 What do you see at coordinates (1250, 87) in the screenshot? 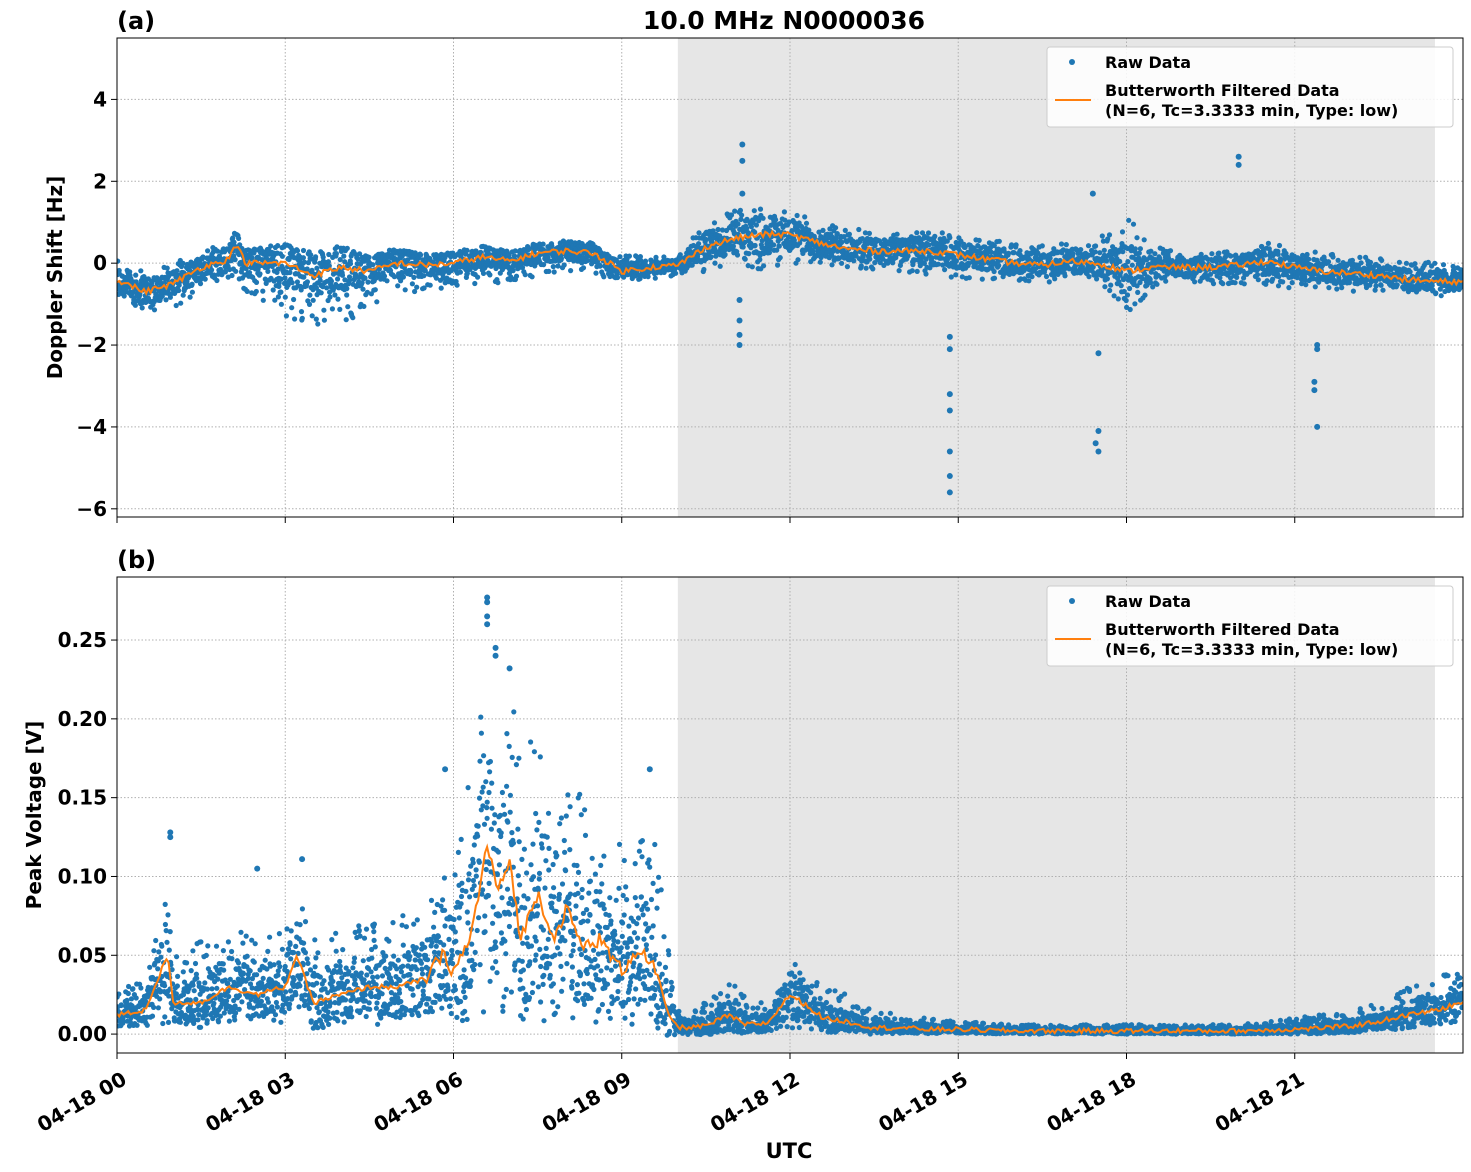
I see `legend-box` at bounding box center [1250, 87].